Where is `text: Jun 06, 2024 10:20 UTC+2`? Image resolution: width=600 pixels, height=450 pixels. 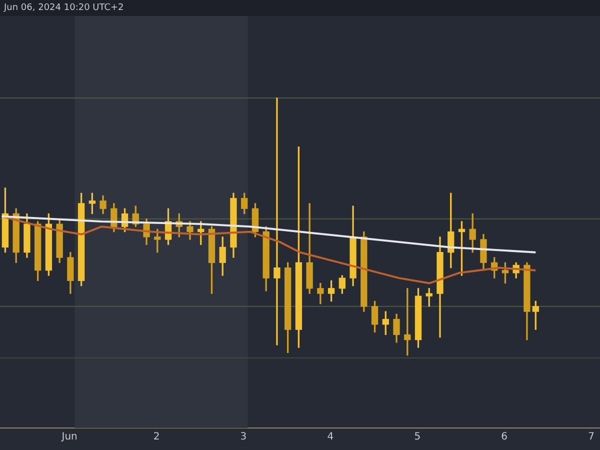
text: Jun 06, 2024 10:20 UTC+2 is located at coordinates (64, 8).